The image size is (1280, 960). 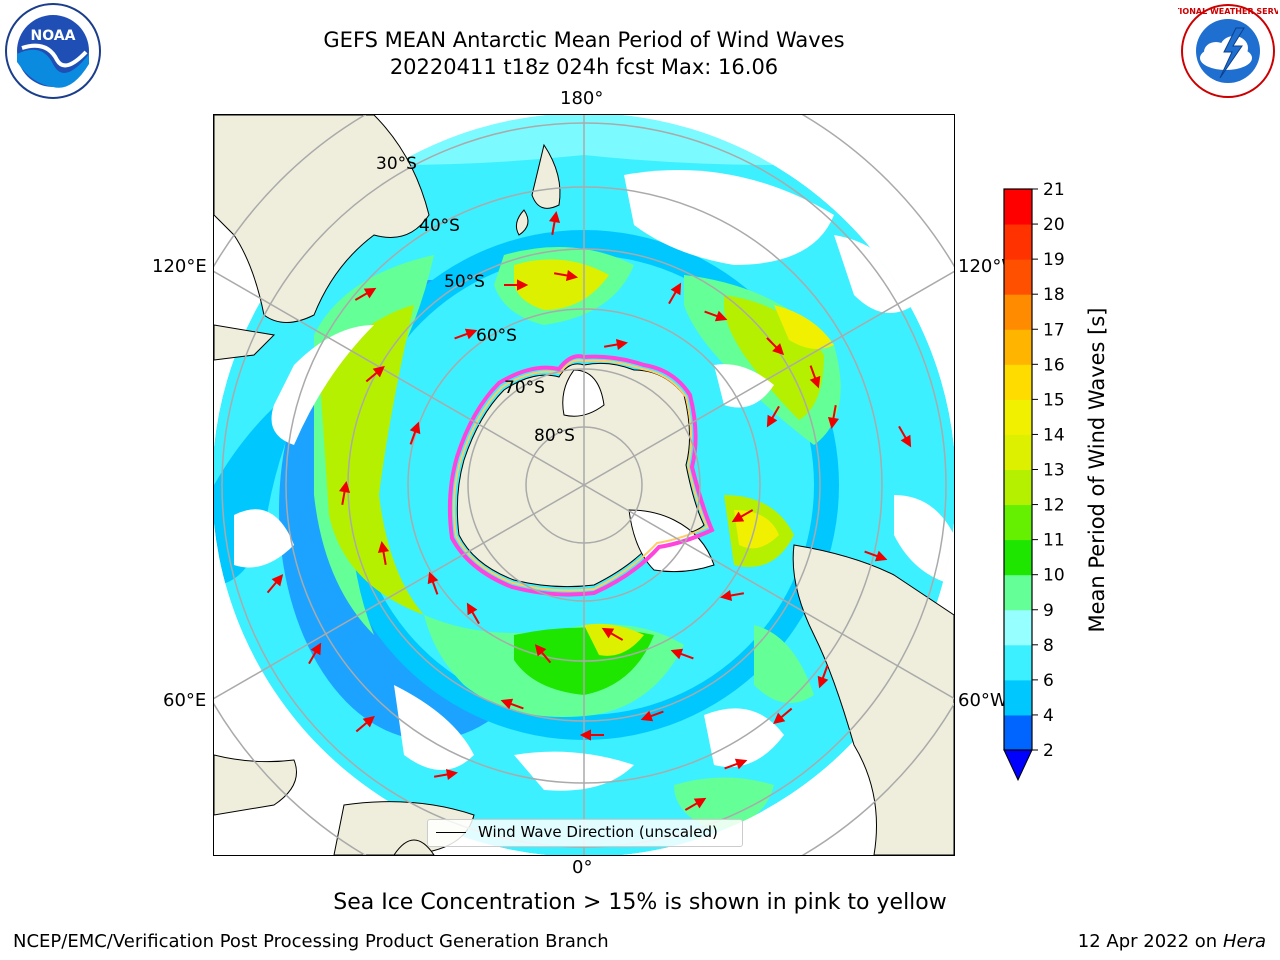 What do you see at coordinates (1054, 541) in the screenshot?
I see `colorbar-tick-label: 11` at bounding box center [1054, 541].